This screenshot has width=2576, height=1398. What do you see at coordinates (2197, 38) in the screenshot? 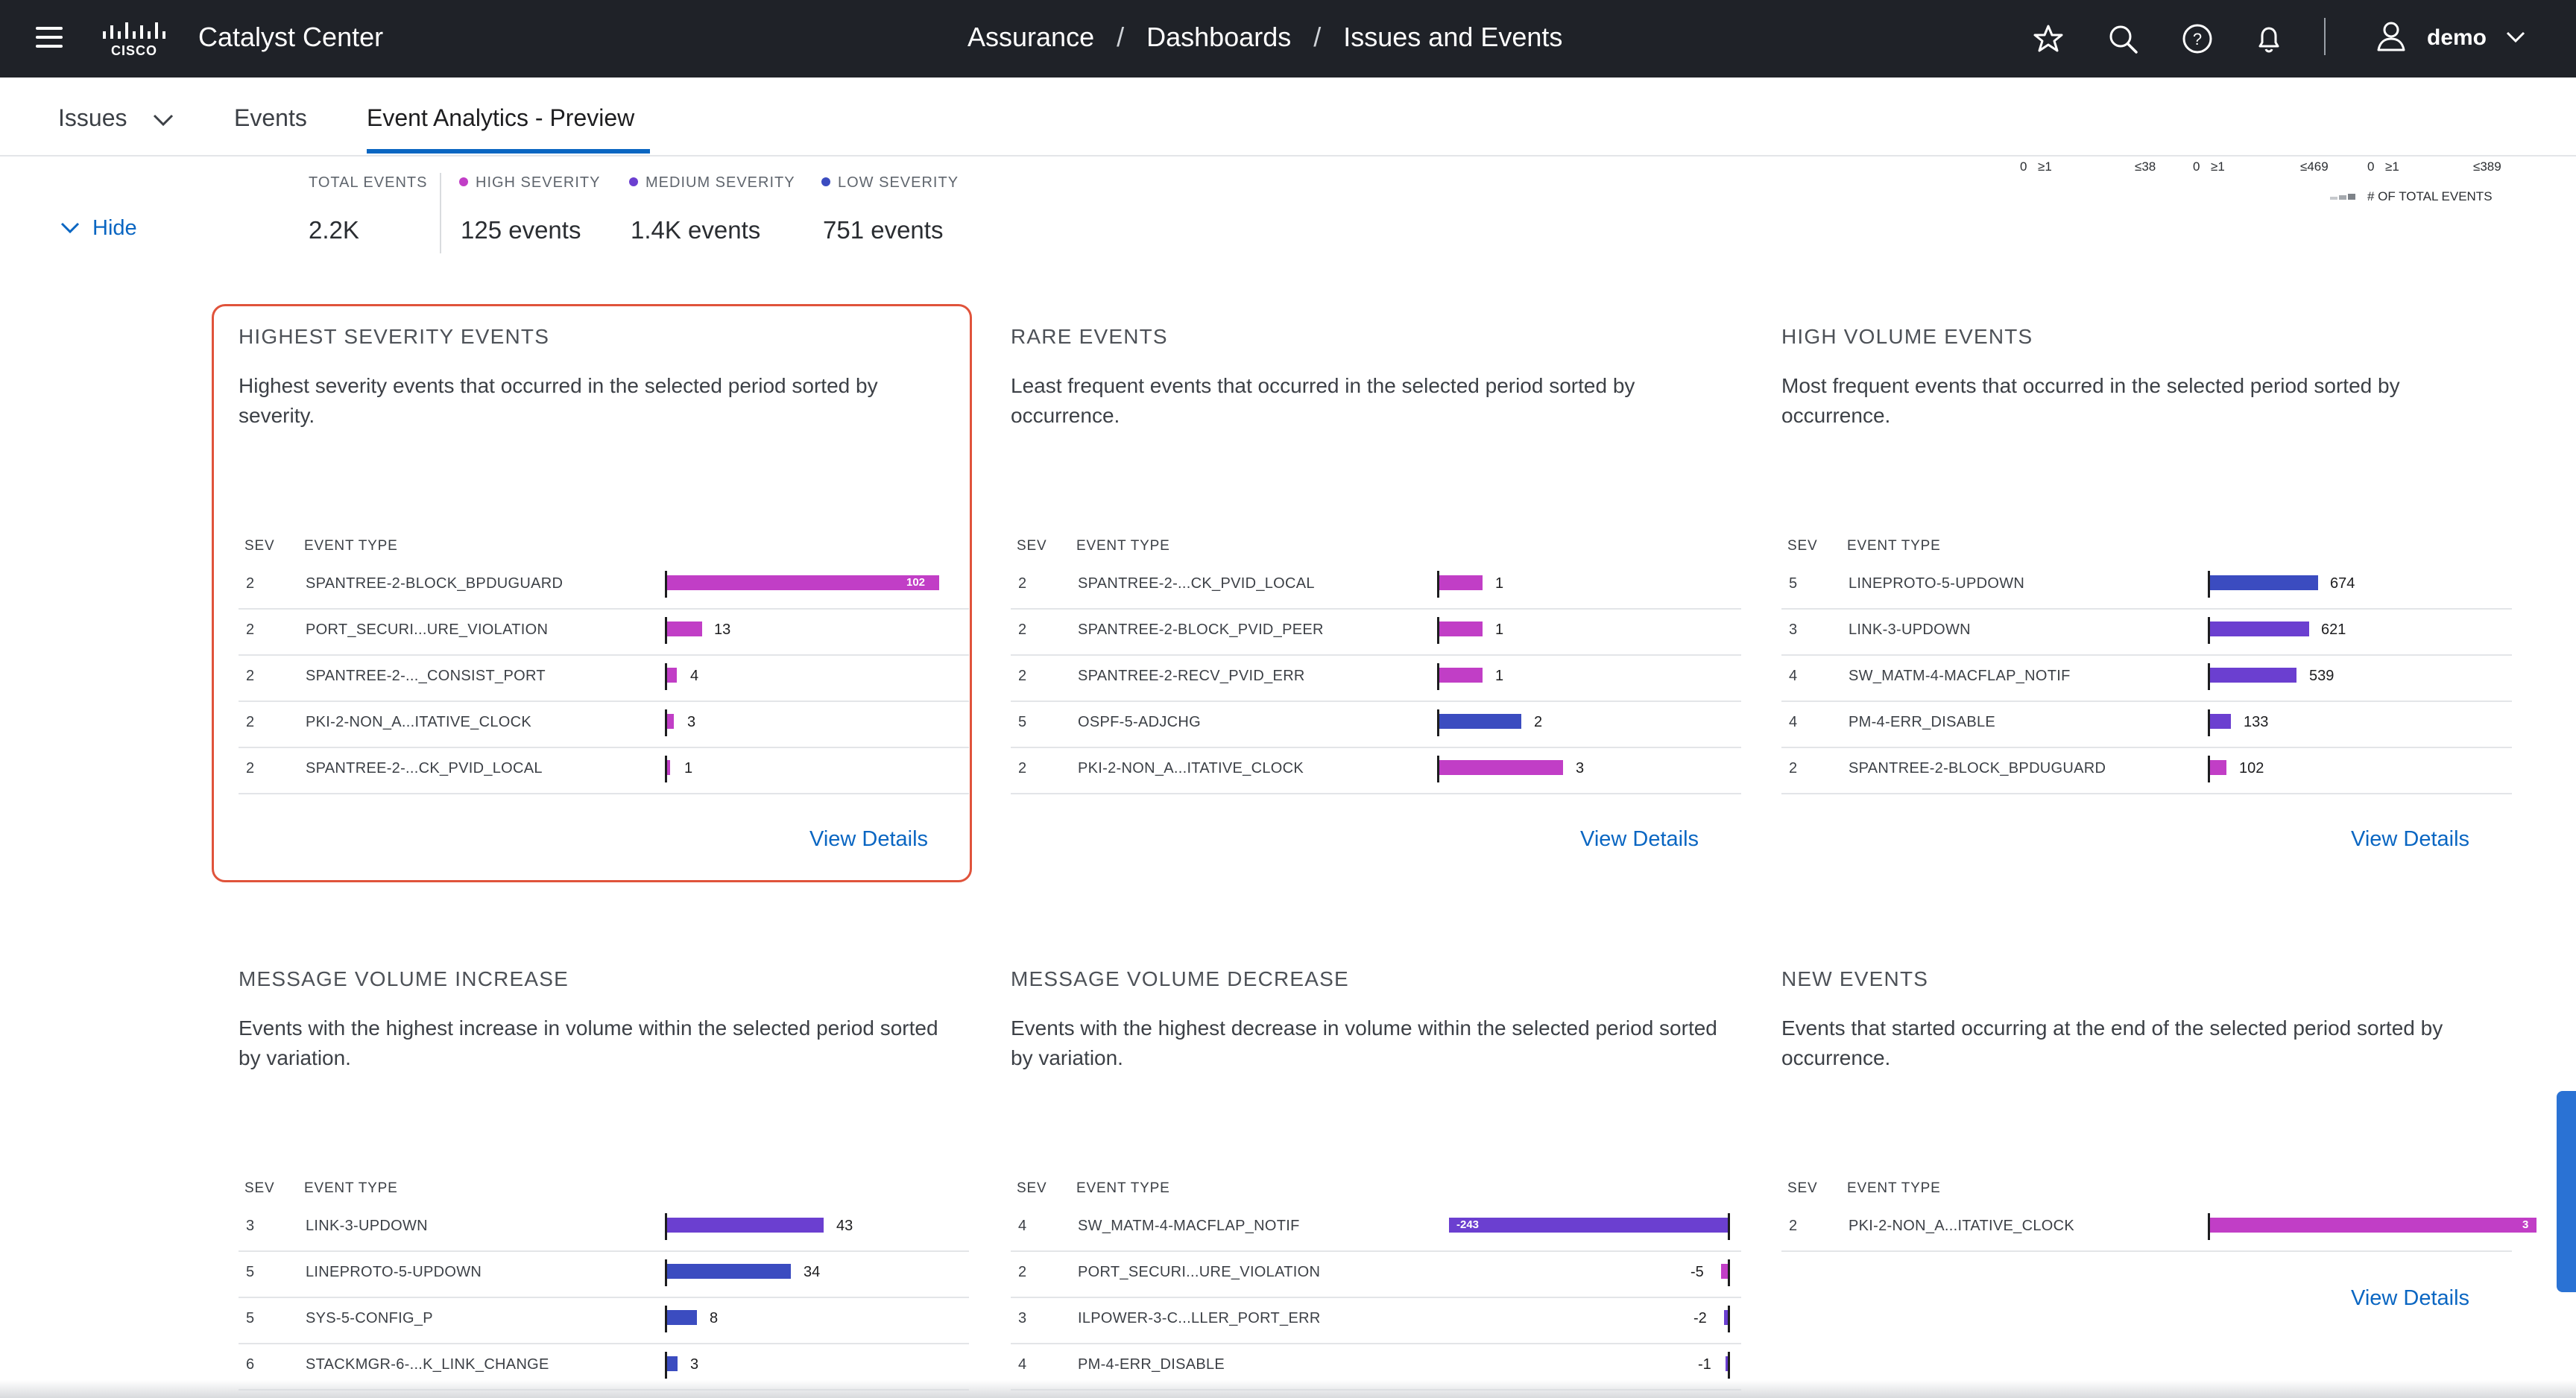
I see `help-icon: ?` at bounding box center [2197, 38].